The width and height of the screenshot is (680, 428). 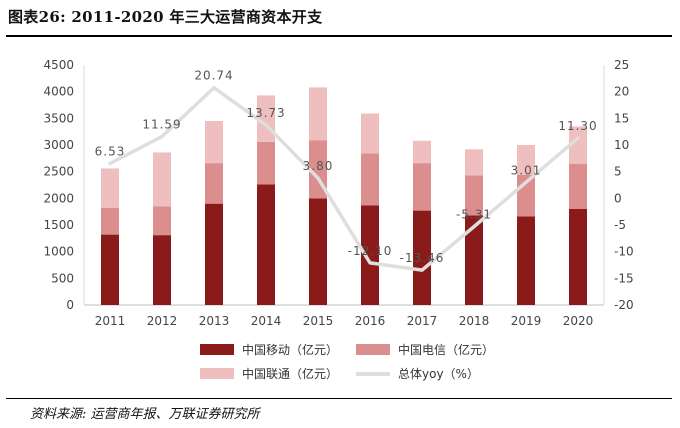 I want to click on yoy-data-label: 11.30, so click(x=577, y=126).